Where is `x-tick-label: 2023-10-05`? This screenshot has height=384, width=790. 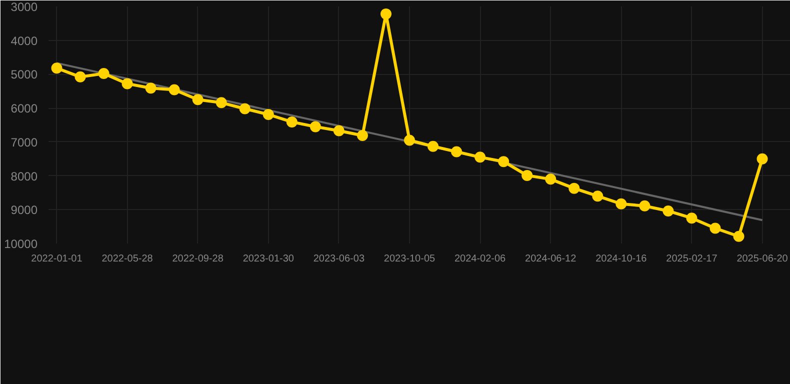
x-tick-label: 2023-10-05 is located at coordinates (410, 259).